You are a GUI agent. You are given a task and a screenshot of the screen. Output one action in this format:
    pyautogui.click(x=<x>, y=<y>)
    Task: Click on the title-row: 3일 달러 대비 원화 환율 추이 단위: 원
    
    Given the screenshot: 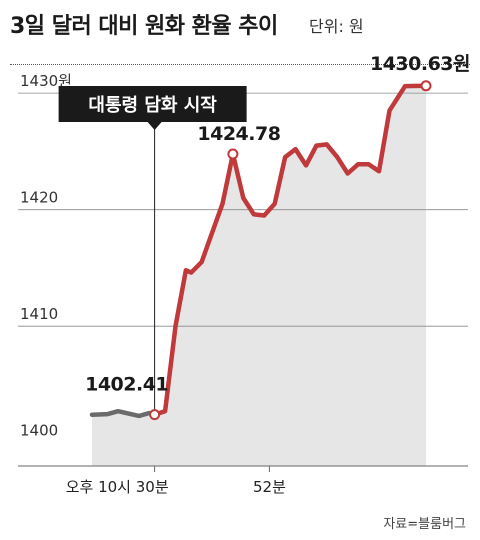 What is the action you would take?
    pyautogui.click(x=240, y=20)
    